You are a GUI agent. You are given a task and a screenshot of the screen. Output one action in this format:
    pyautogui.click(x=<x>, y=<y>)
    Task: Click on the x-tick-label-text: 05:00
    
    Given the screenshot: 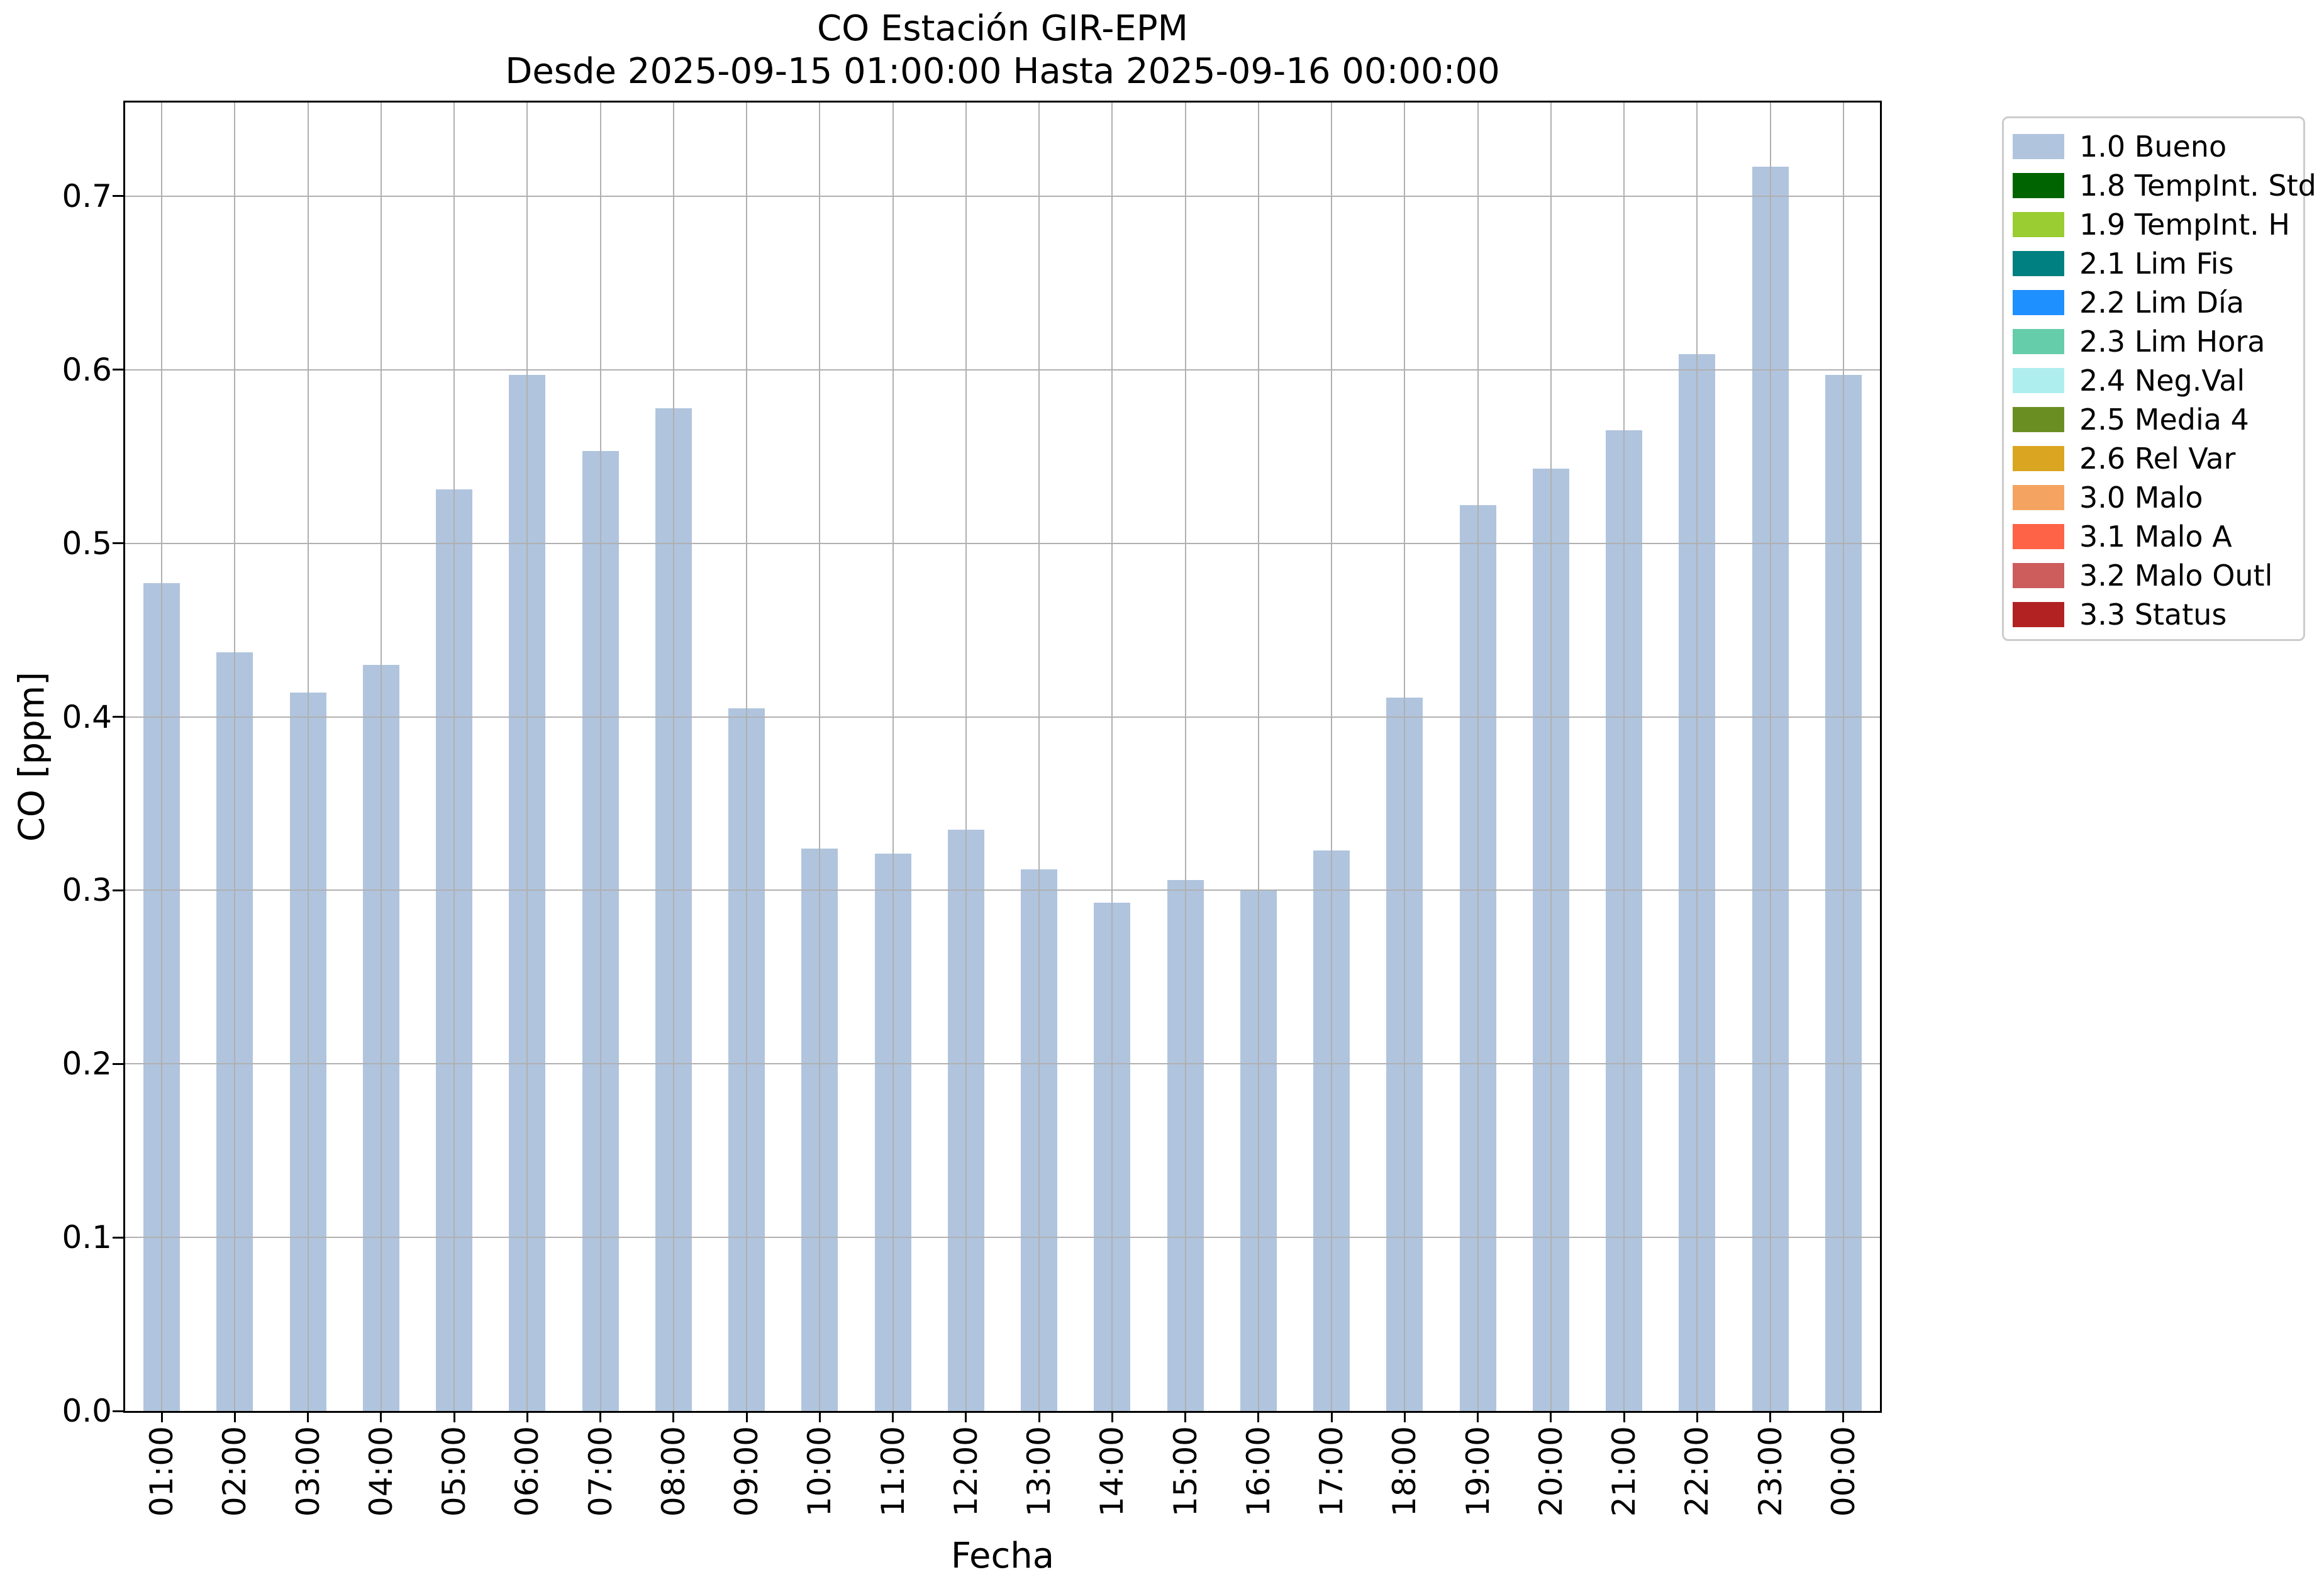 What is the action you would take?
    pyautogui.click(x=455, y=1471)
    